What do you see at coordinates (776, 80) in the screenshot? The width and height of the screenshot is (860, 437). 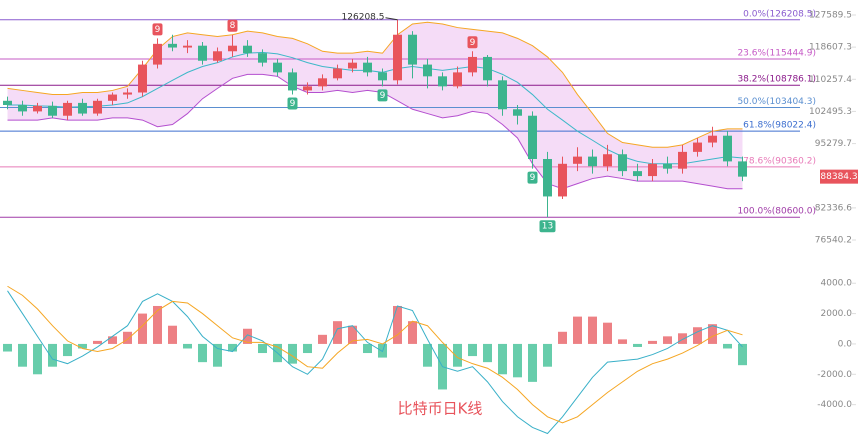 I see `fib-level-label: 38.2%(108786.1)` at bounding box center [776, 80].